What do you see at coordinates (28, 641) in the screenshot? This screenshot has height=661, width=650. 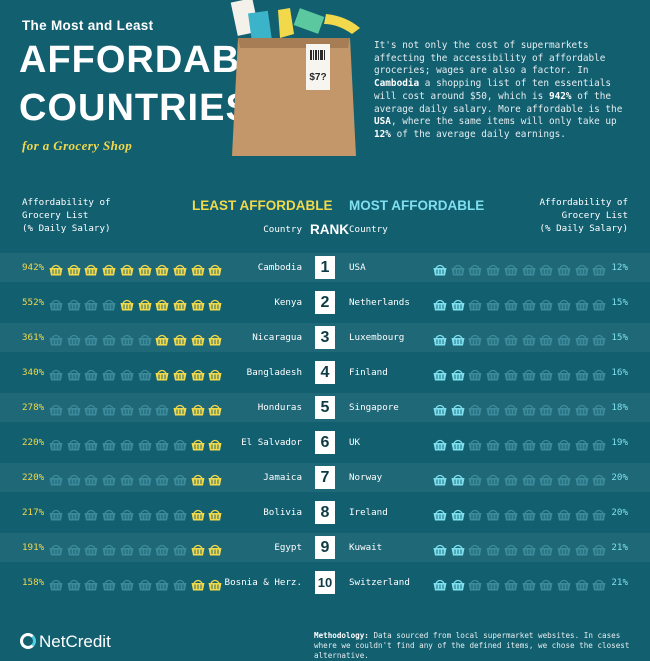 I see `netcredit-logo-icon` at bounding box center [28, 641].